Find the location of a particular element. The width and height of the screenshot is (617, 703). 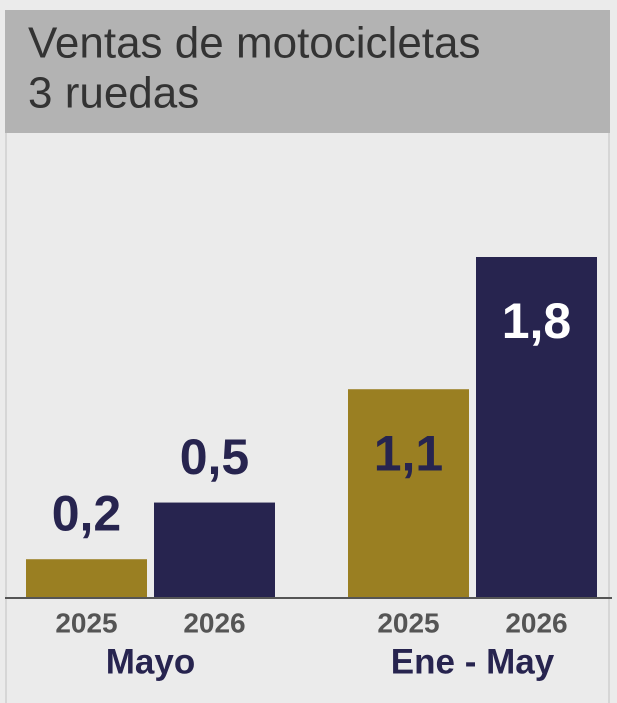

value-label: 1,8 is located at coordinates (537, 321).